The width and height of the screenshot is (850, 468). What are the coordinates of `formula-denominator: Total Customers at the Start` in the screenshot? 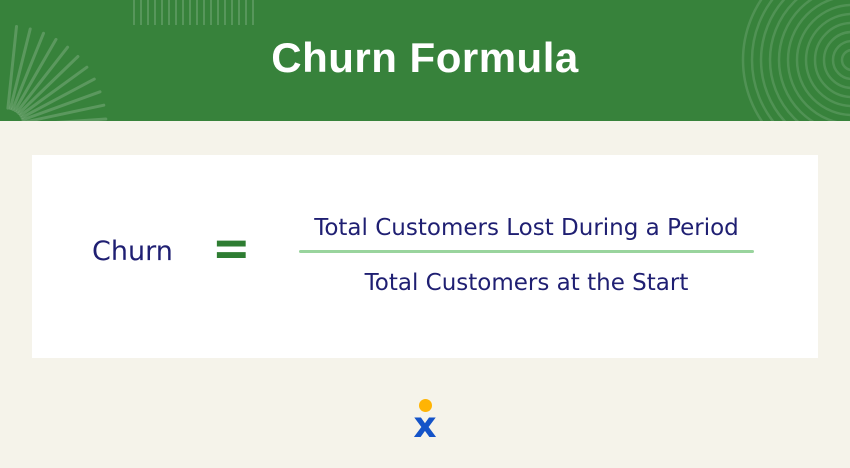 It's located at (526, 283).